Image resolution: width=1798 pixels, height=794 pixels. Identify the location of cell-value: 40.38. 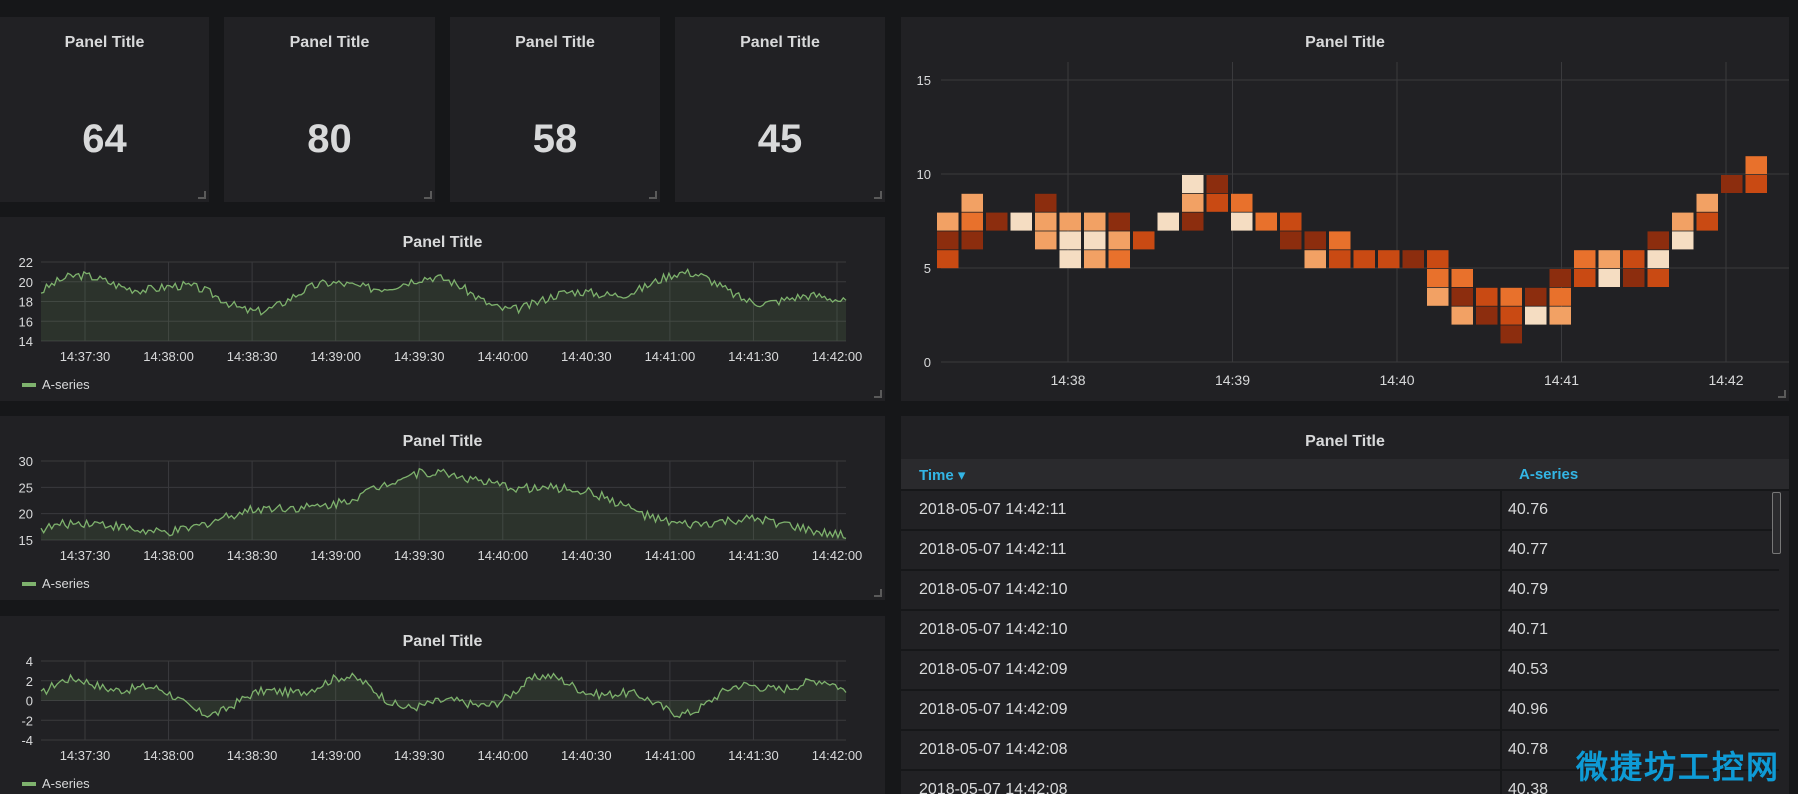
(1528, 787).